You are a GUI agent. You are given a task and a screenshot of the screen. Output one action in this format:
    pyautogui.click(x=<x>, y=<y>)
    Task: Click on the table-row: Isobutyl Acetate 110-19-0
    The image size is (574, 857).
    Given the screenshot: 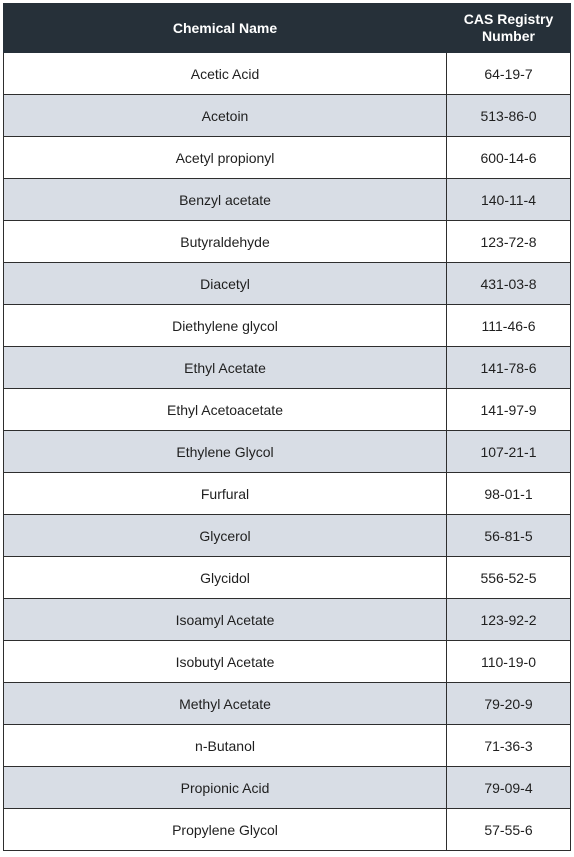 What is the action you would take?
    pyautogui.click(x=287, y=661)
    